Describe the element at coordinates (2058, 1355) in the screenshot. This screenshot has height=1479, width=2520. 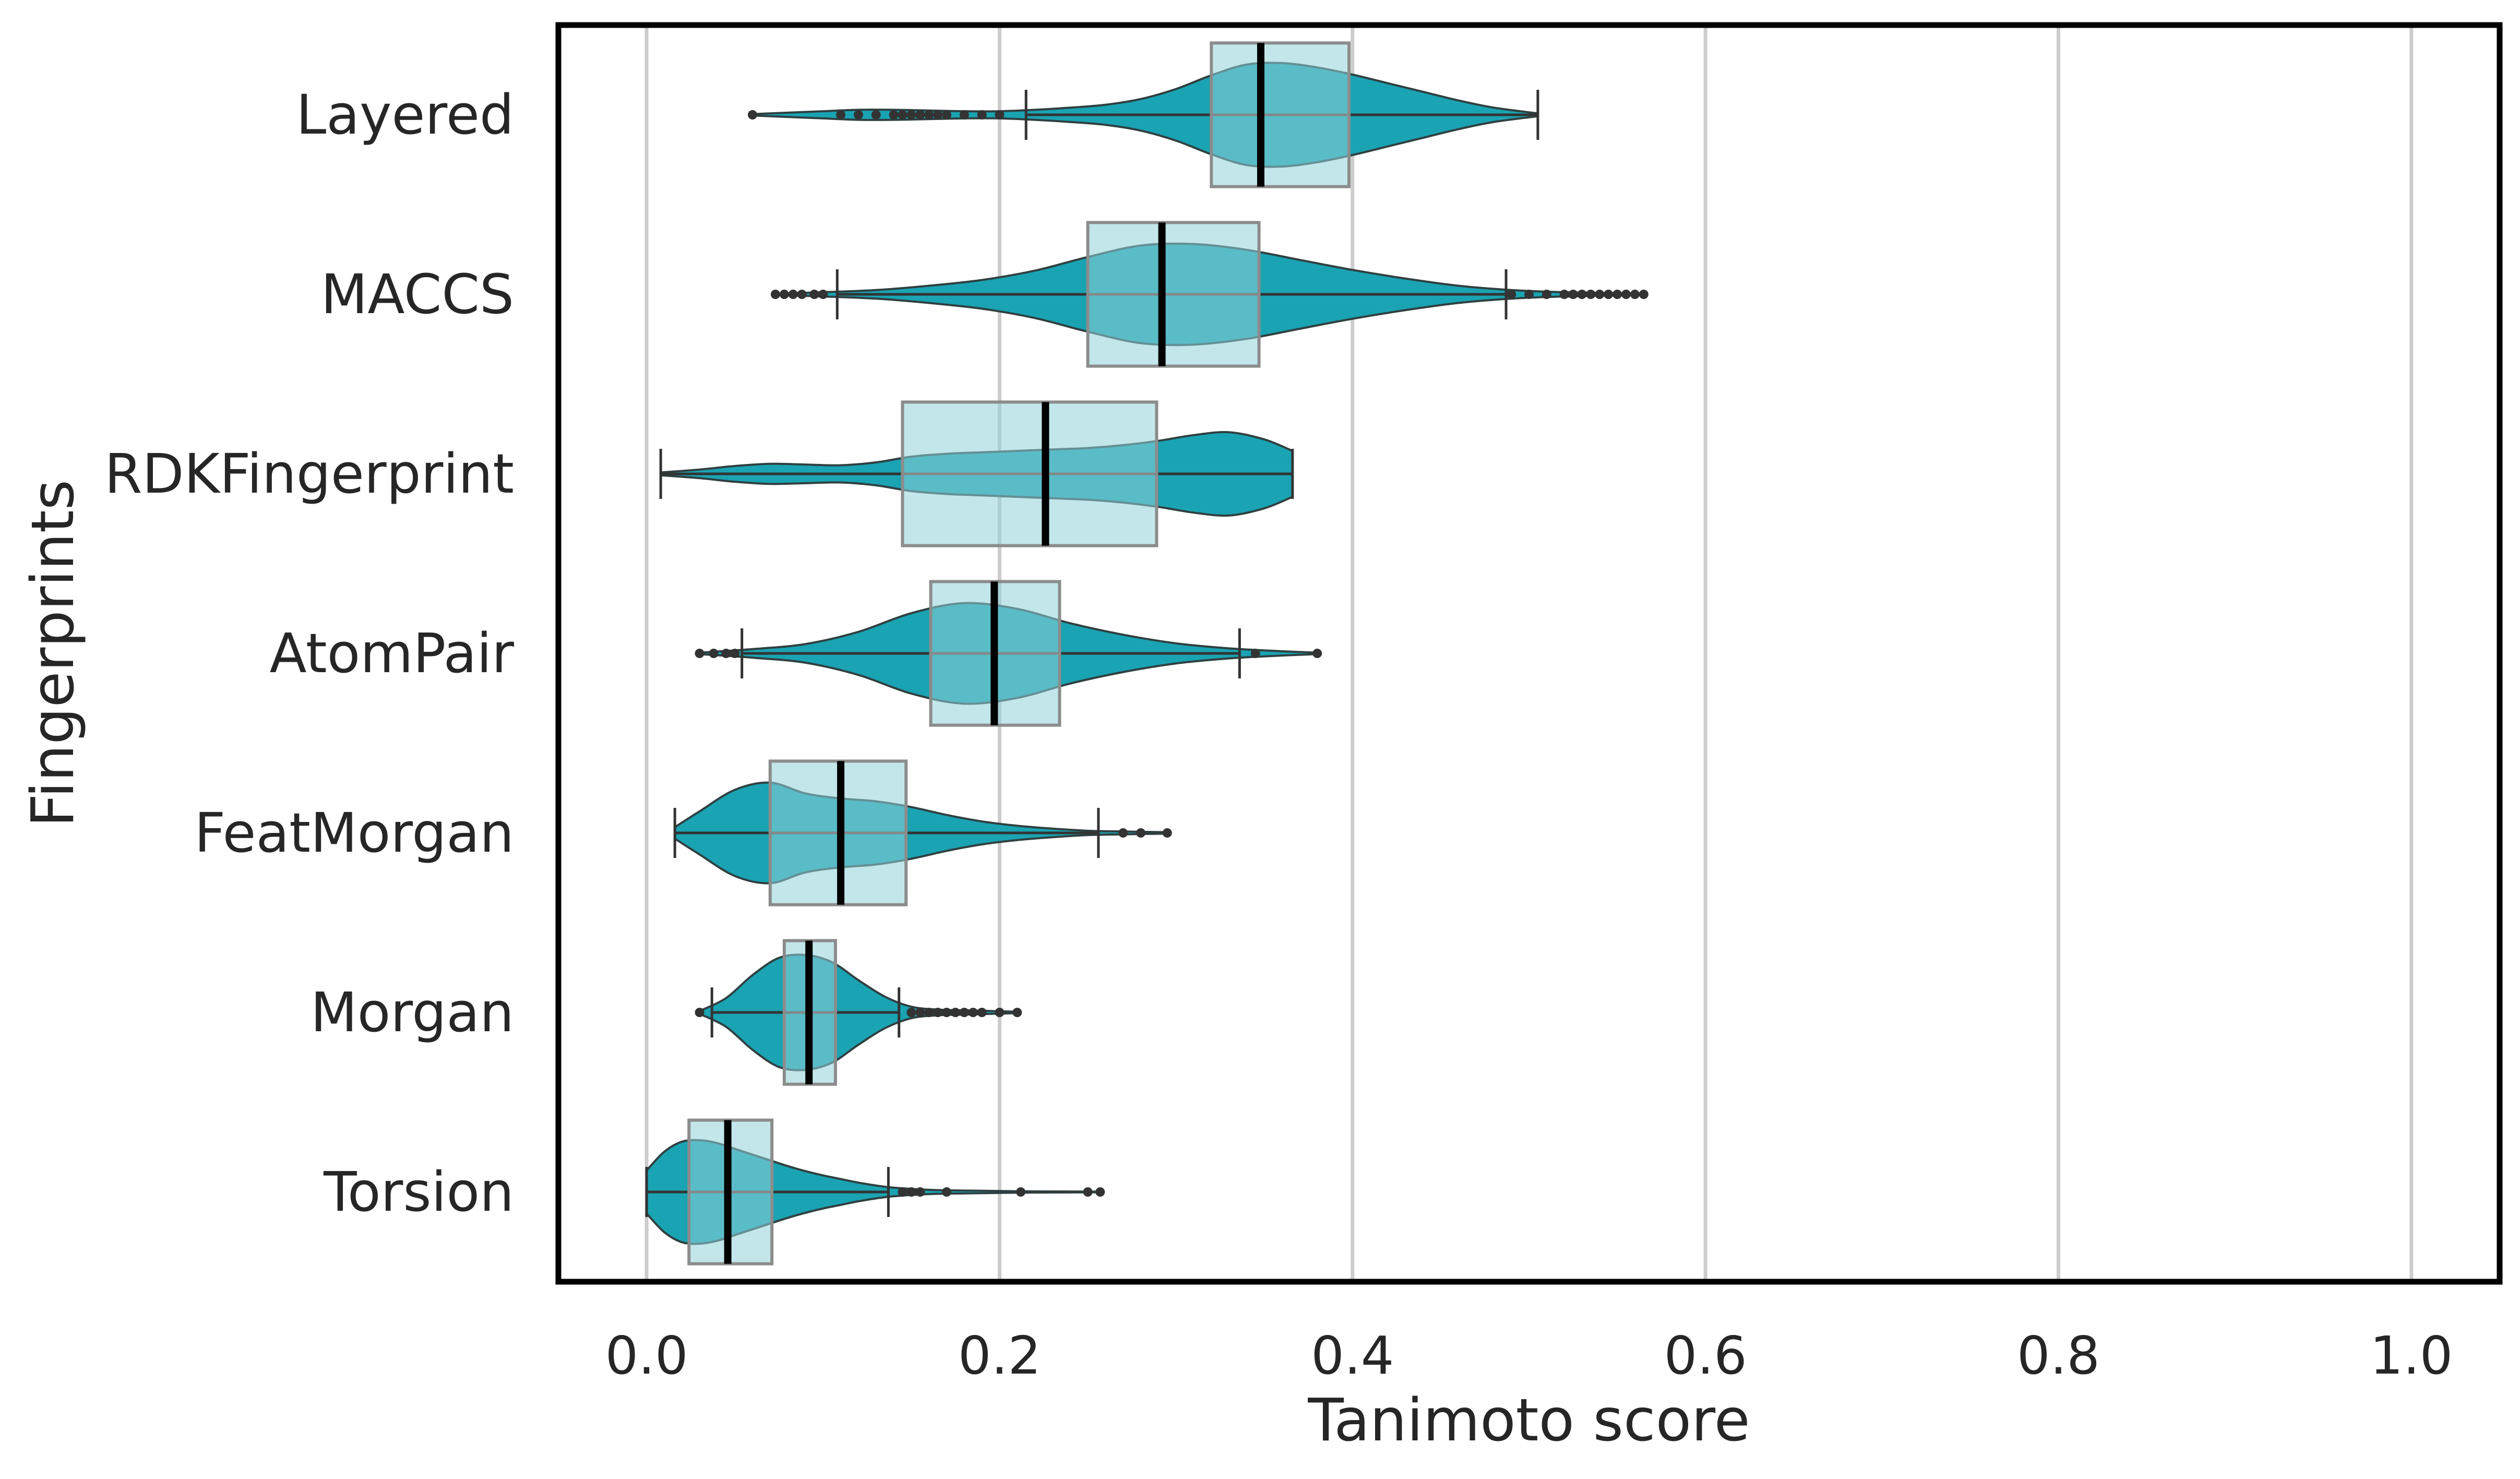
I see `x-tick-label: 0.8` at that location.